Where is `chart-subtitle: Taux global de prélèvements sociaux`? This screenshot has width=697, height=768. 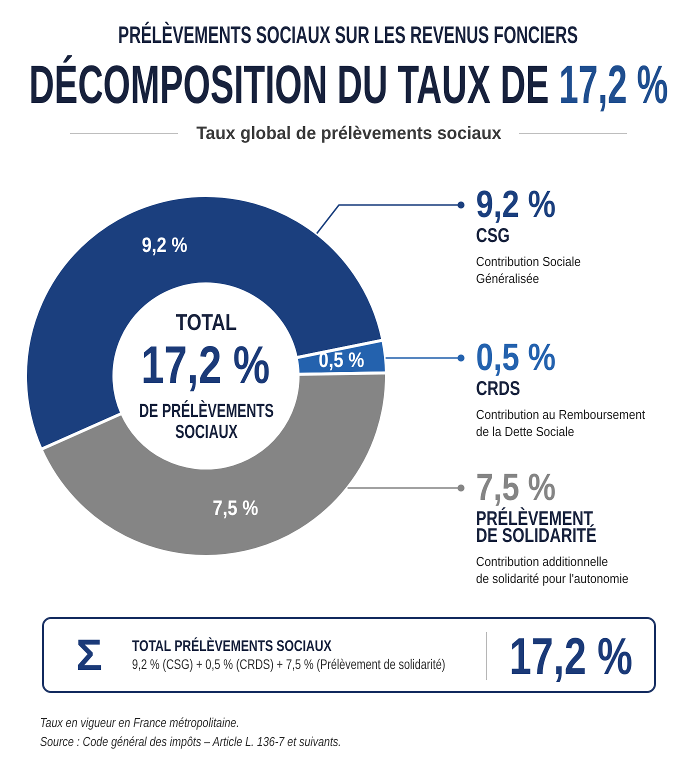
chart-subtitle: Taux global de prélèvements sociaux is located at coordinates (349, 133).